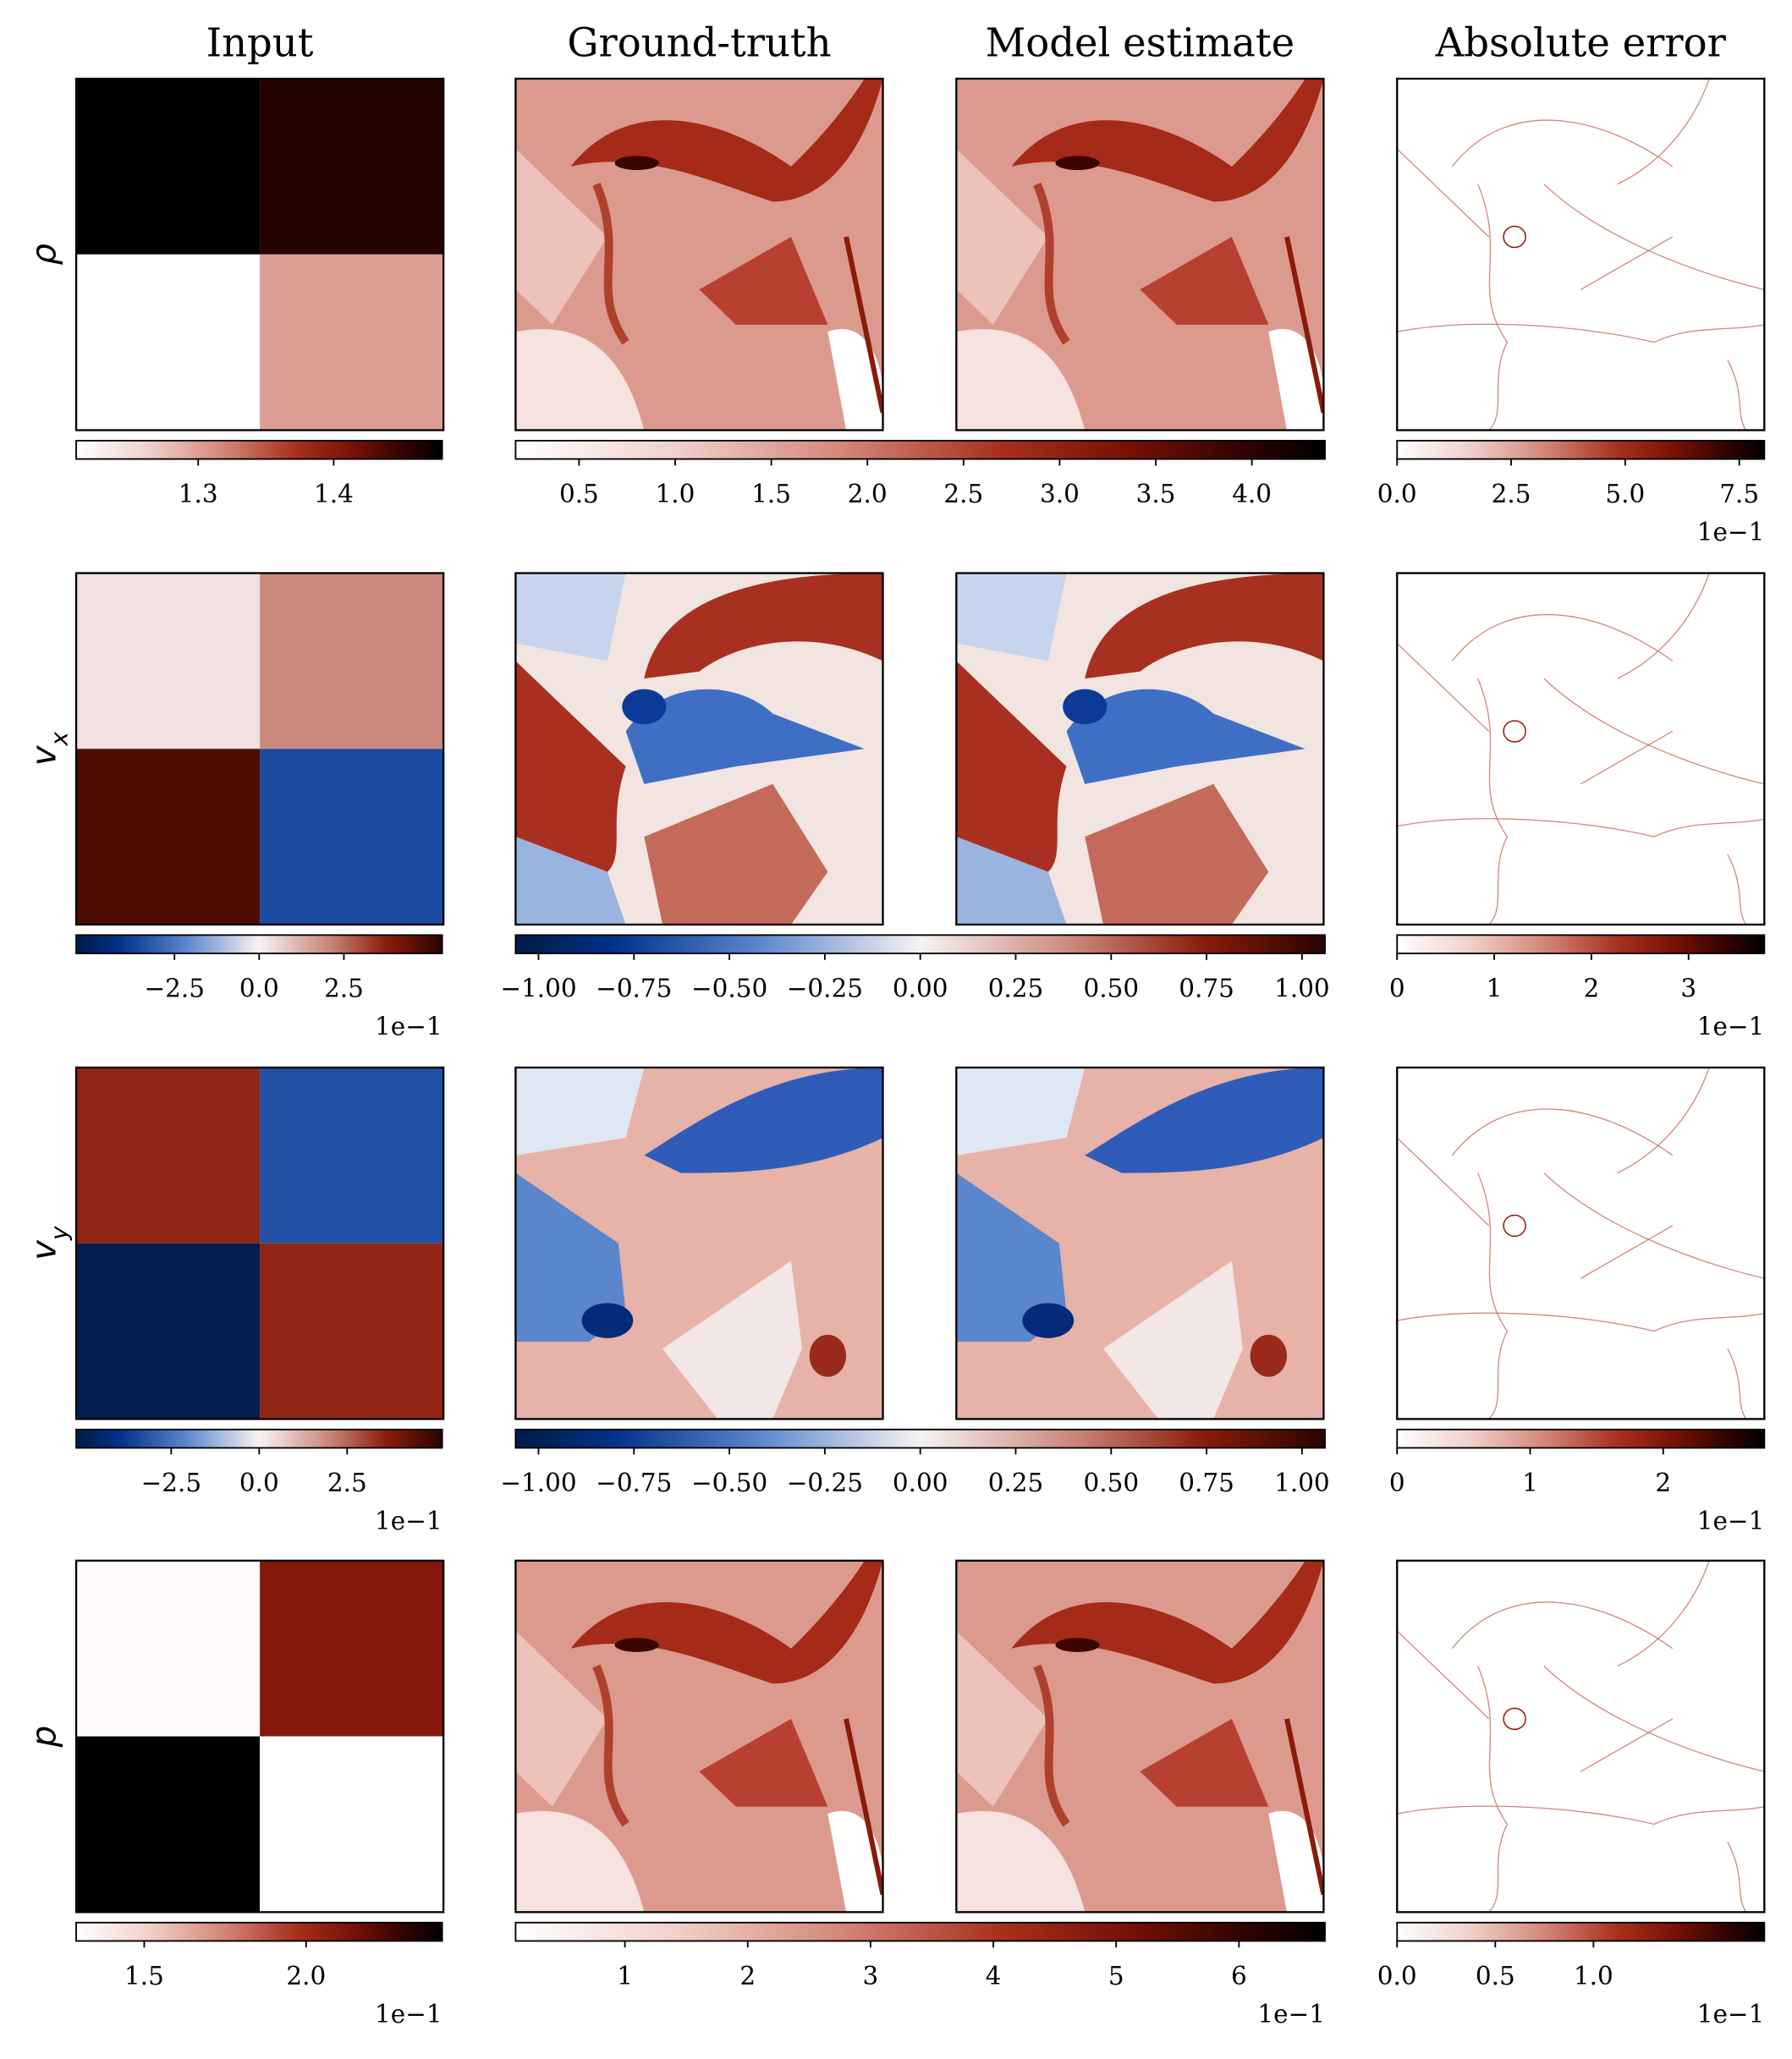 The image size is (1792, 2059). I want to click on colorbar-tick-label: 5, so click(1116, 1976).